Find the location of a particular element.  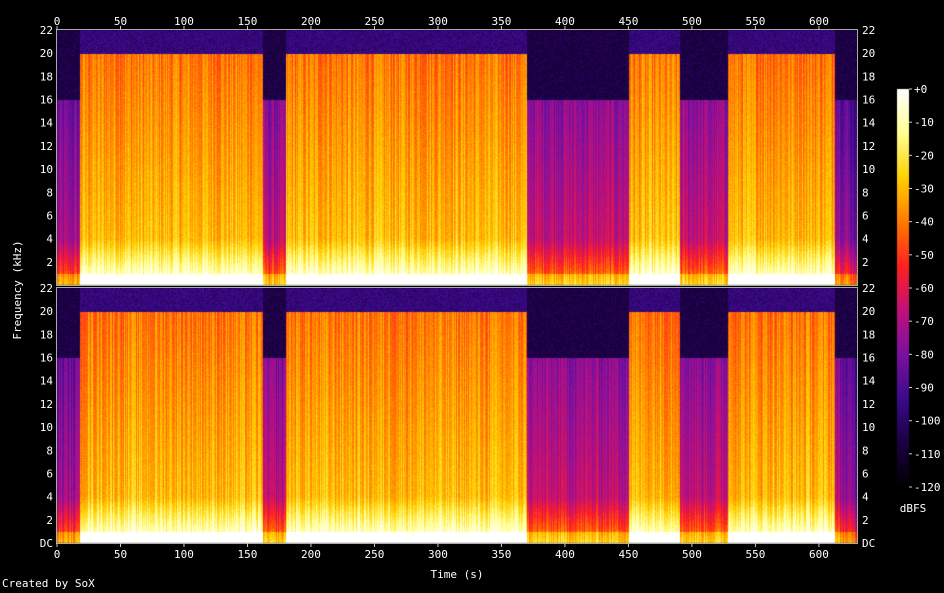

colorbar-tick-label: -110 is located at coordinates (927, 454).